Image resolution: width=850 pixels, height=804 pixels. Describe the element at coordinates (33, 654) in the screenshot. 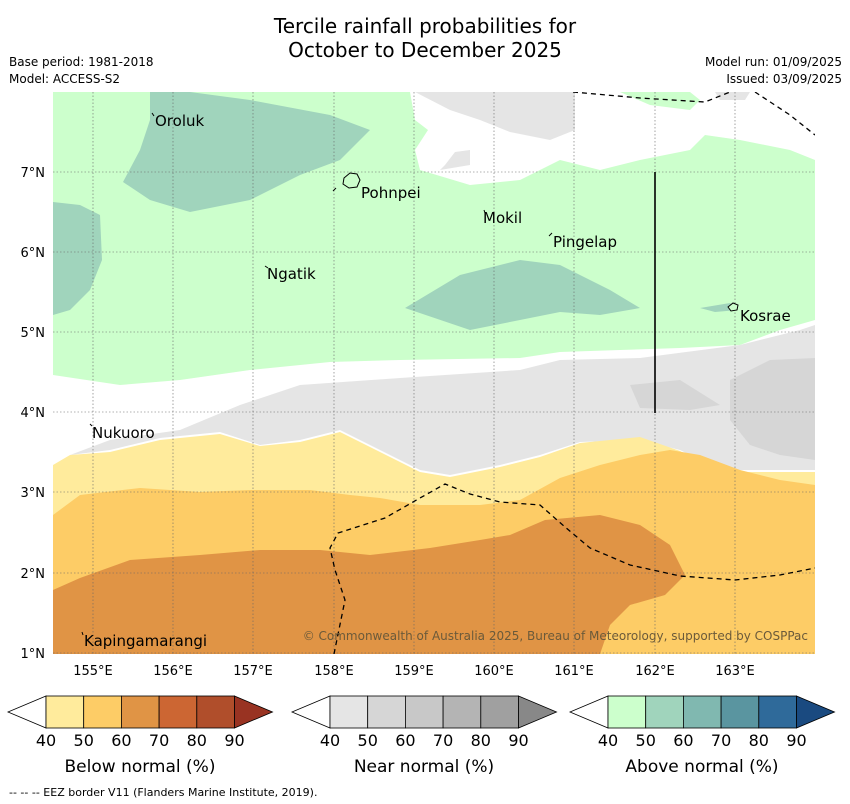

I see `lat-tick: 1°N` at that location.